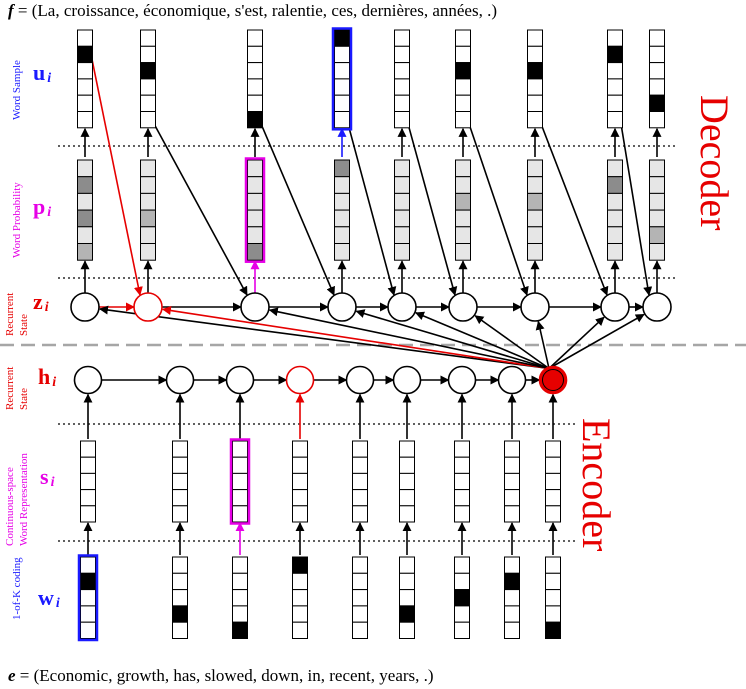 Image resolution: width=746 pixels, height=689 pixels. I want to click on row-z-caption-2: State, so click(24, 325).